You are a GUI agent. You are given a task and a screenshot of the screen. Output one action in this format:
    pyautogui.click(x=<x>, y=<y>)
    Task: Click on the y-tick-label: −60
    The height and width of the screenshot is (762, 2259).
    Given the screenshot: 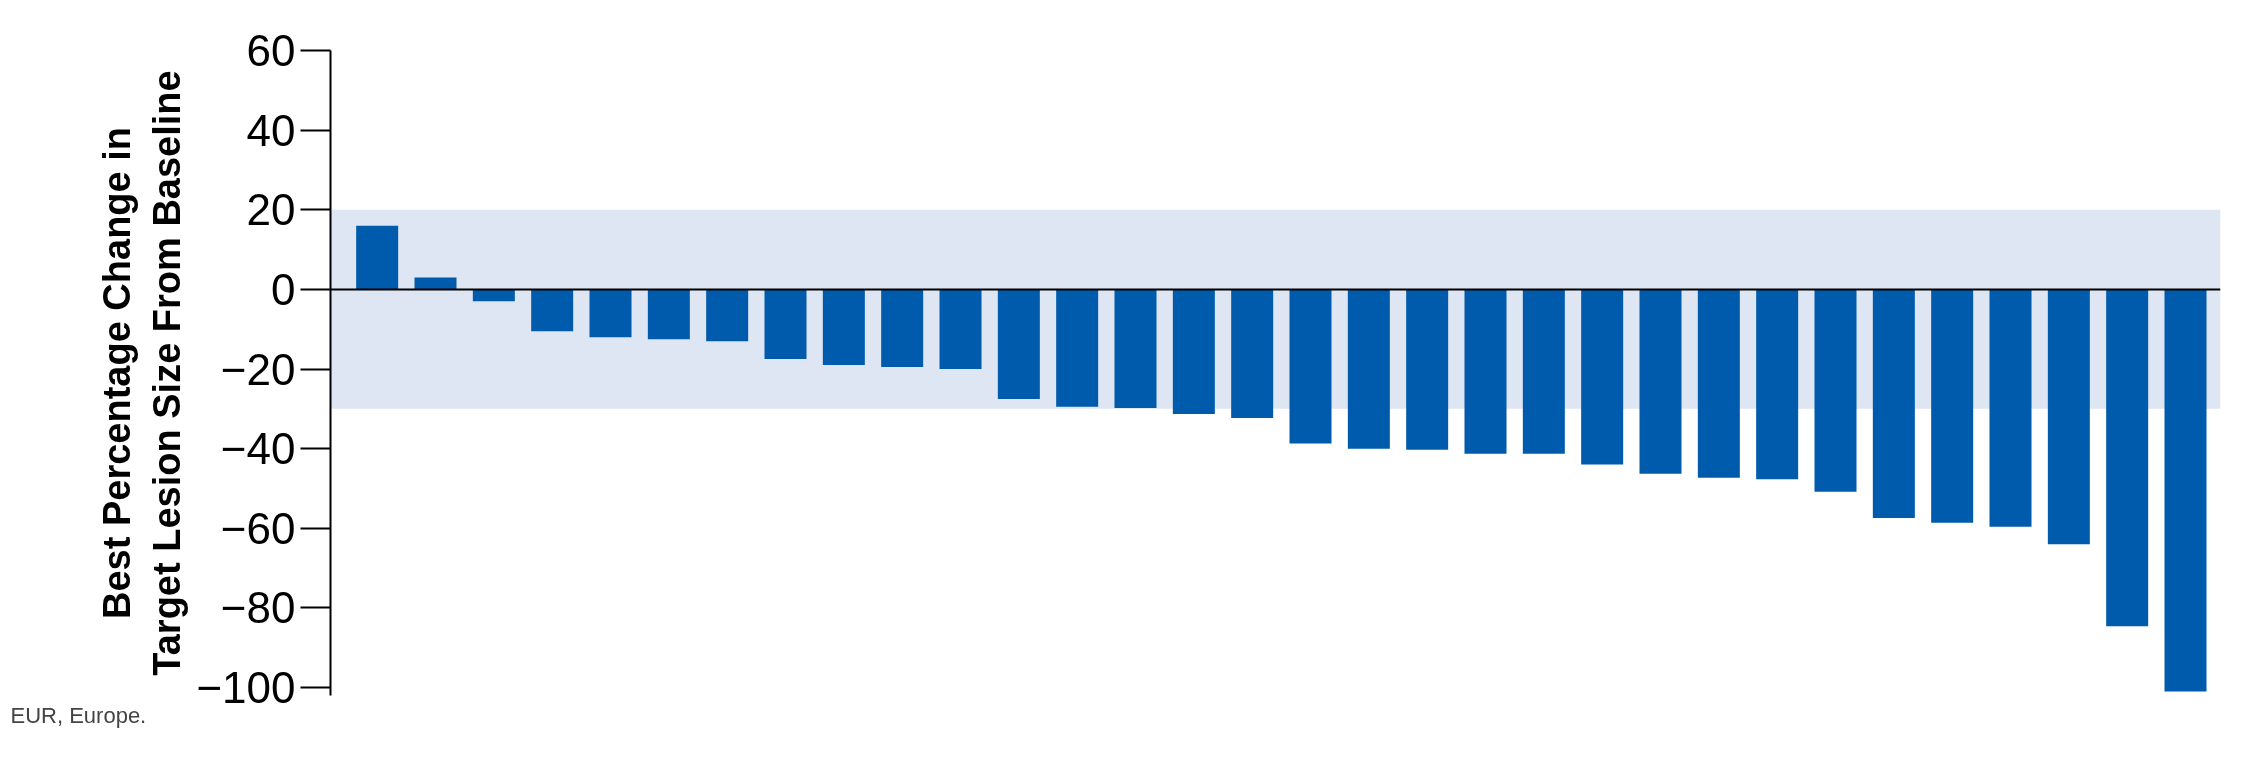 What is the action you would take?
    pyautogui.click(x=258, y=528)
    